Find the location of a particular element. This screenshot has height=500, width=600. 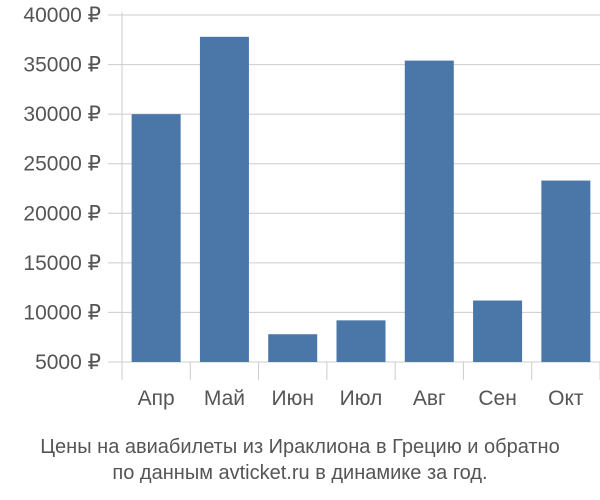

y-tick-label: 10000 ₽ is located at coordinates (62, 312).